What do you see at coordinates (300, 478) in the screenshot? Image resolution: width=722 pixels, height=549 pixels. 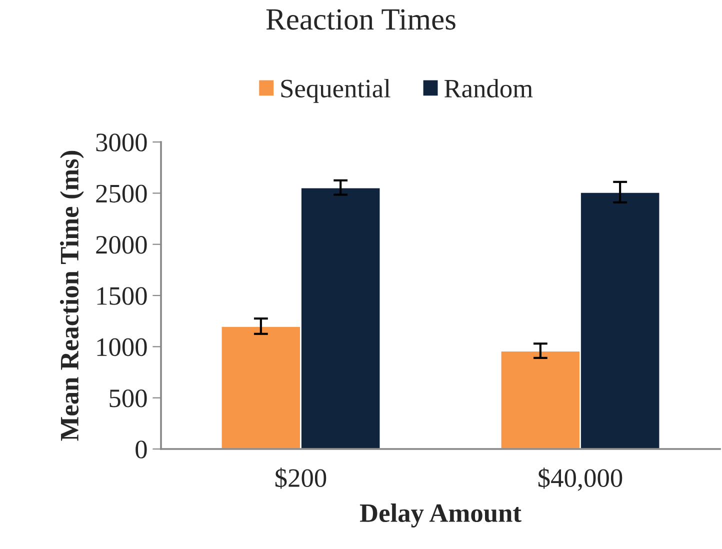 I see `x-tick-label: $200` at bounding box center [300, 478].